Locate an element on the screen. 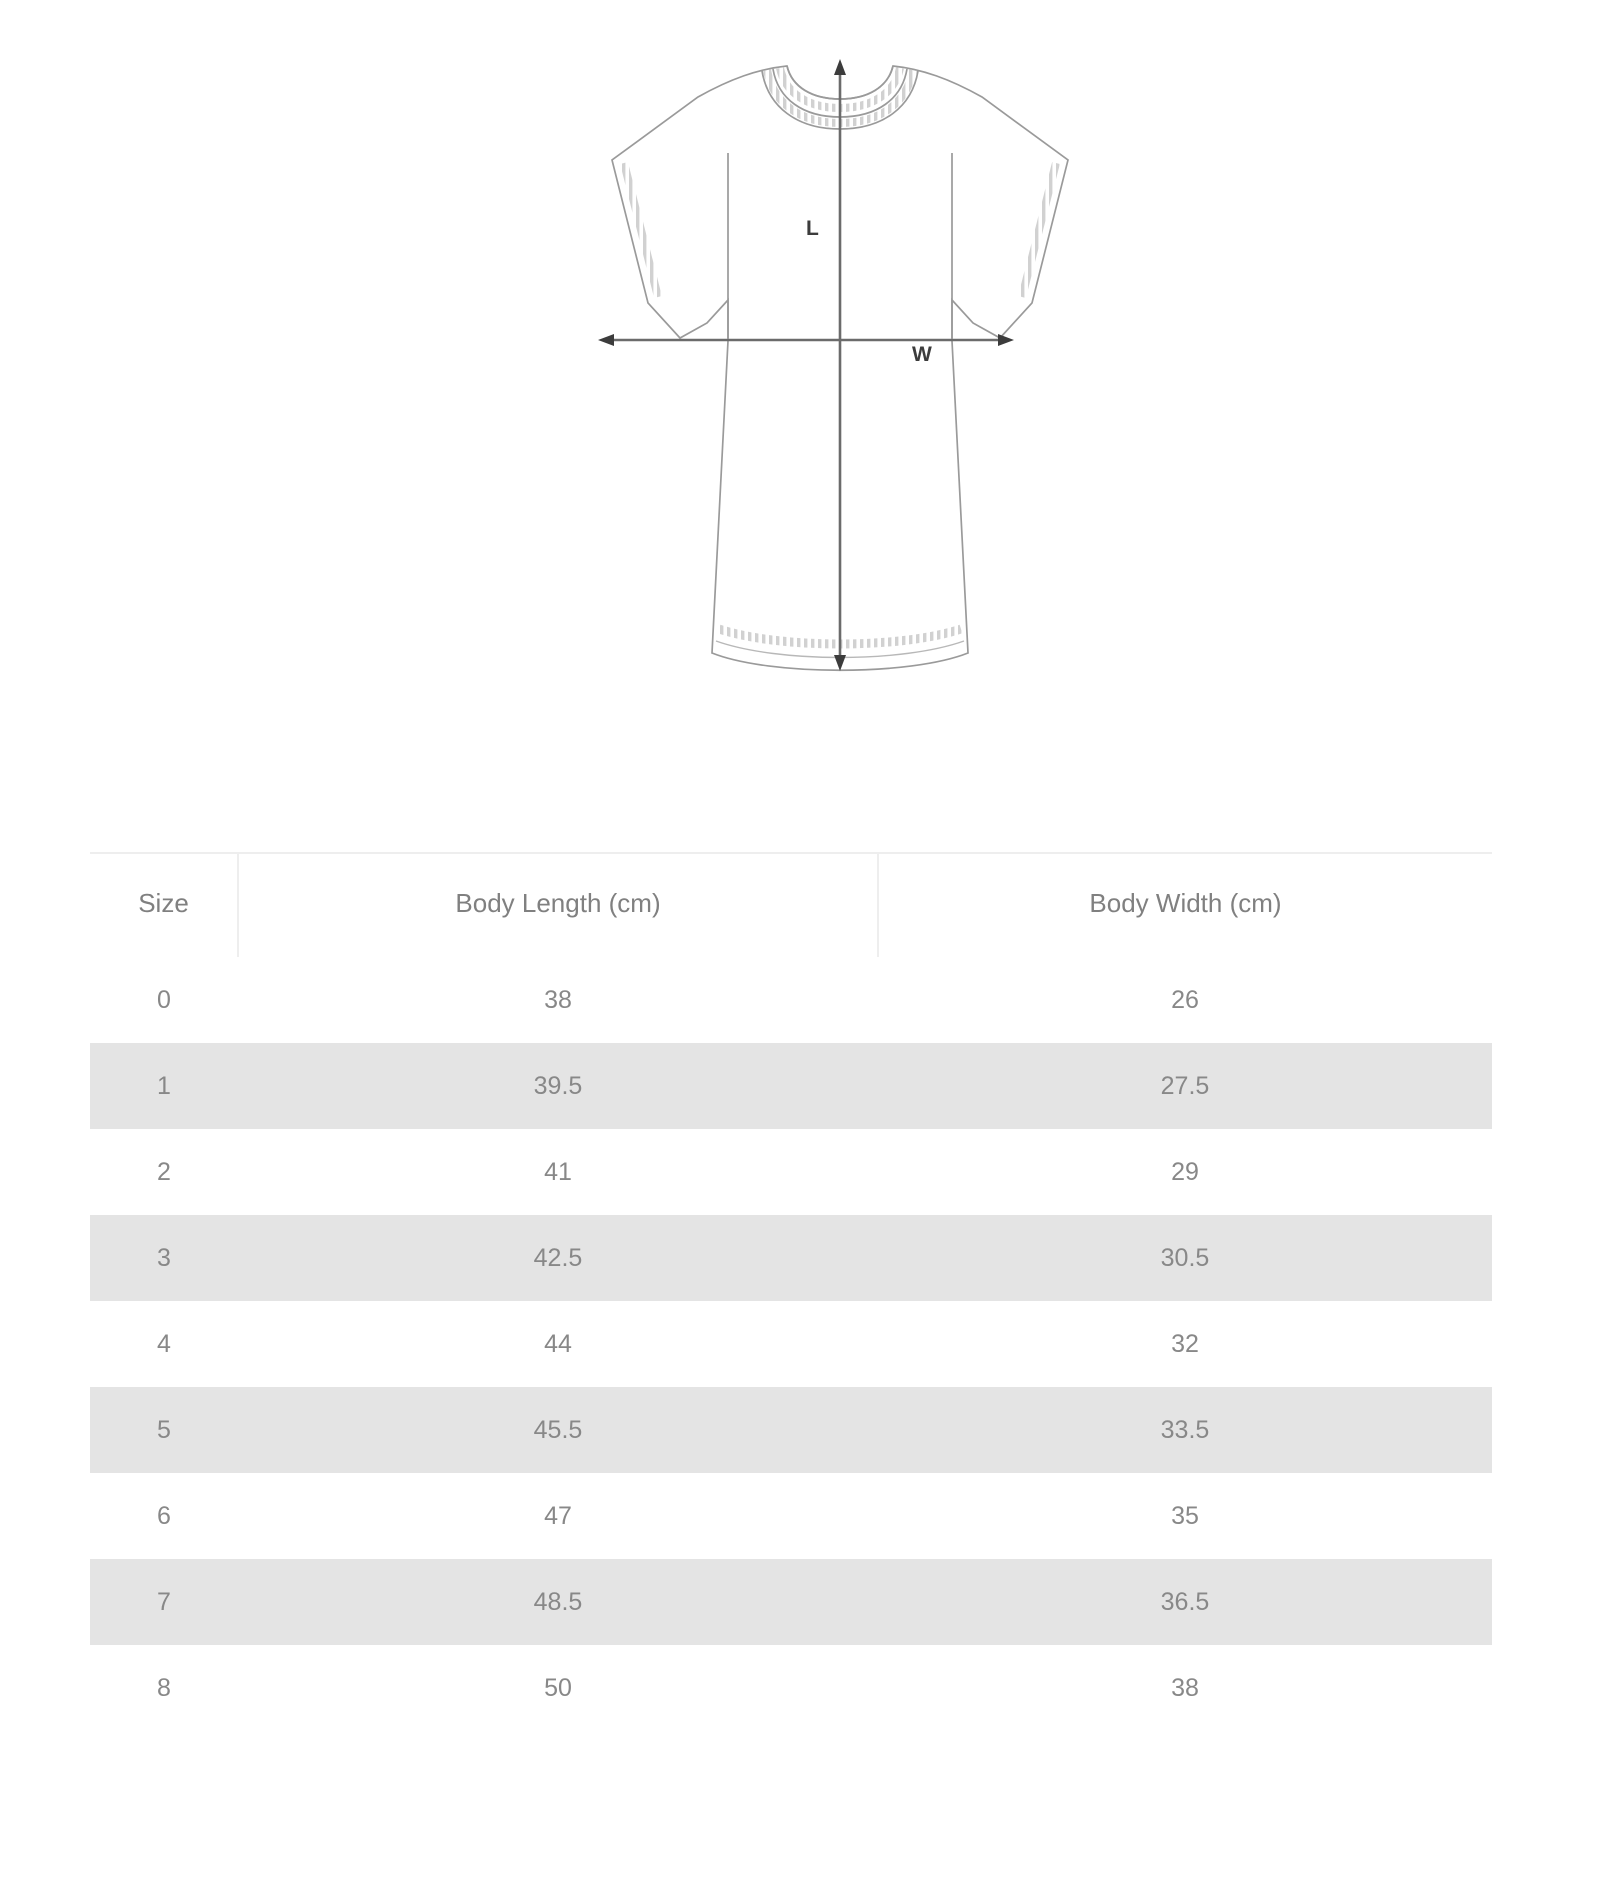 The image size is (1600, 1903). cell-body-width: 33.5 is located at coordinates (1185, 1430).